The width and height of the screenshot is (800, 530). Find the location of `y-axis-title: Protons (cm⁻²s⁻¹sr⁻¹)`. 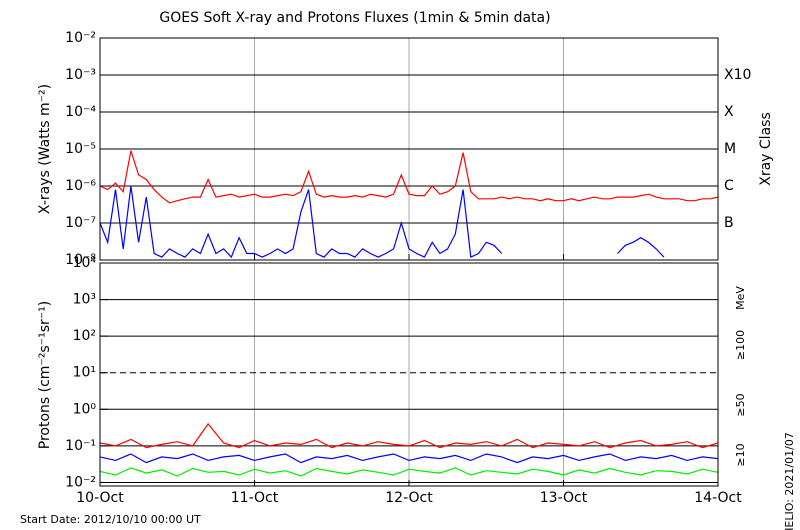

y-axis-title: Protons (cm⁻²s⁻¹sr⁻¹) is located at coordinates (45, 375).